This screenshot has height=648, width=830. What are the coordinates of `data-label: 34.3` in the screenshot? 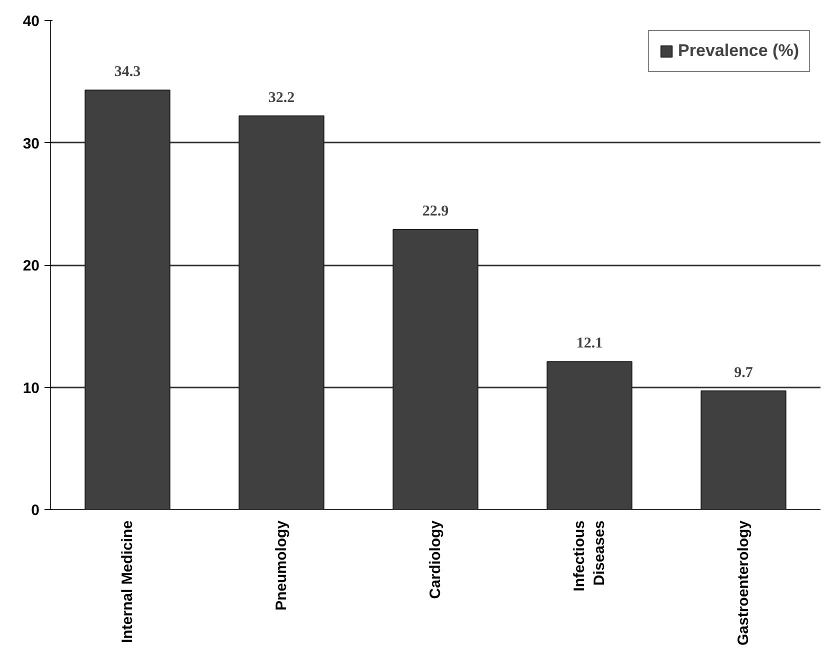 It's located at (127, 72).